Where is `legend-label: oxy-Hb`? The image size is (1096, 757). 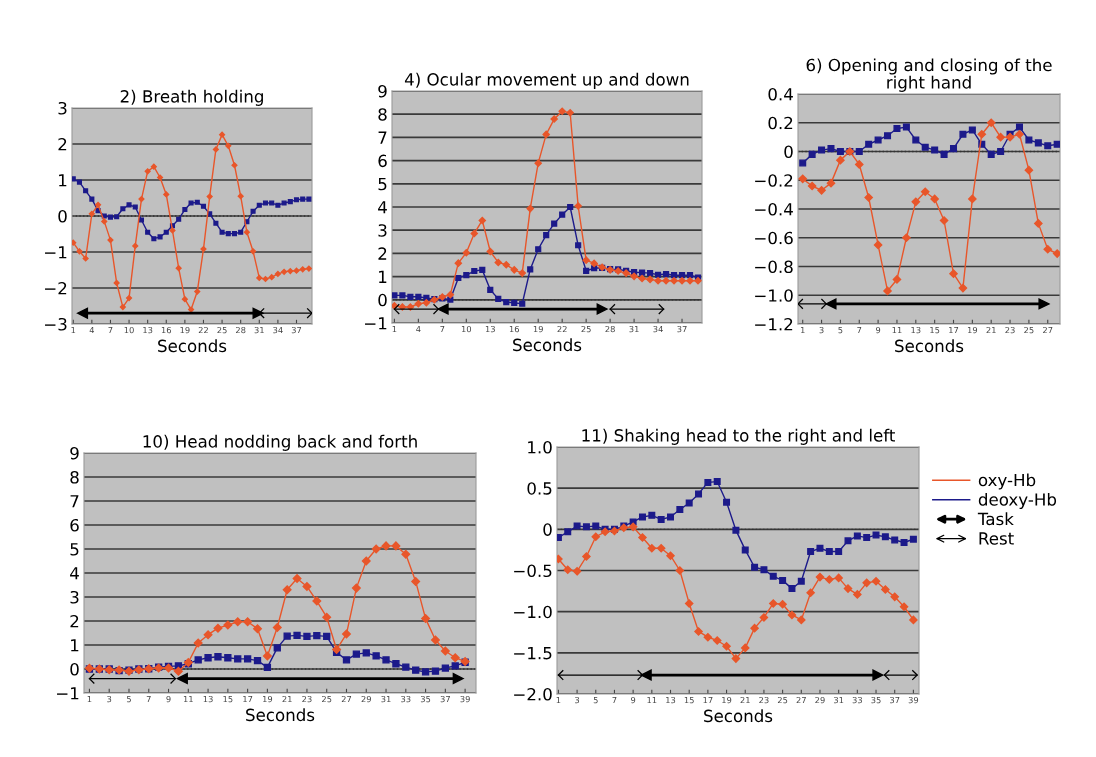
legend-label: oxy-Hb is located at coordinates (1007, 481).